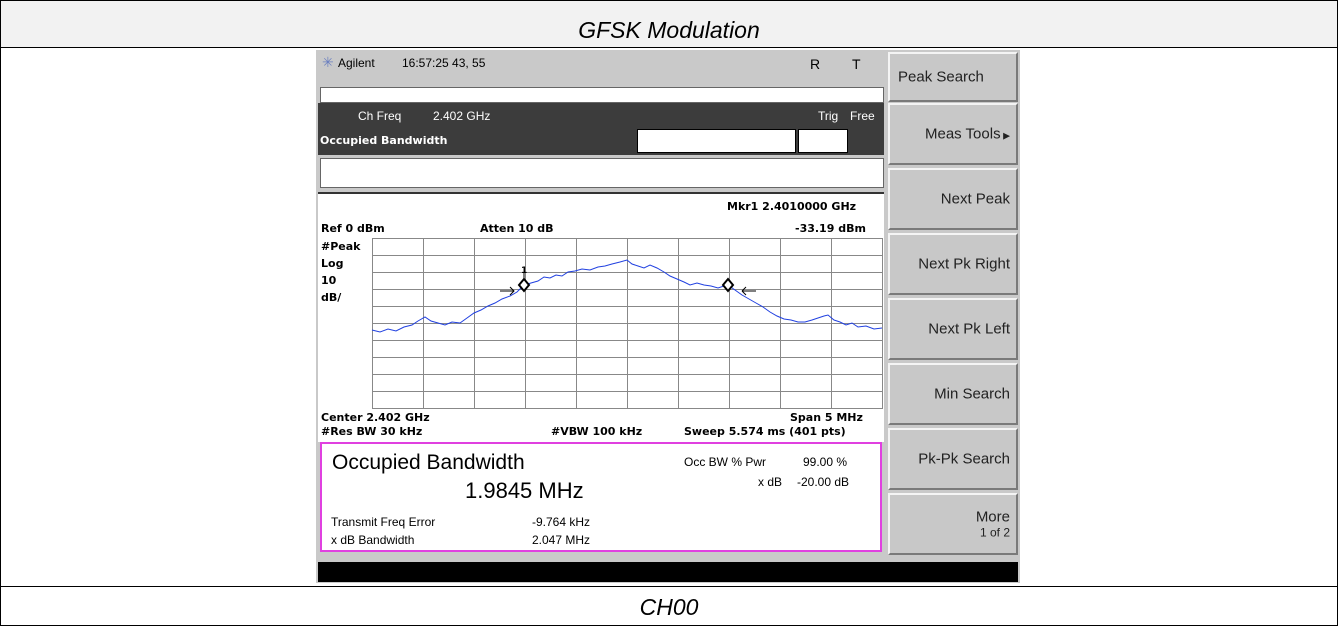  Describe the element at coordinates (375, 417) in the screenshot. I see `center-freq: Center 2.402 GHz` at that location.